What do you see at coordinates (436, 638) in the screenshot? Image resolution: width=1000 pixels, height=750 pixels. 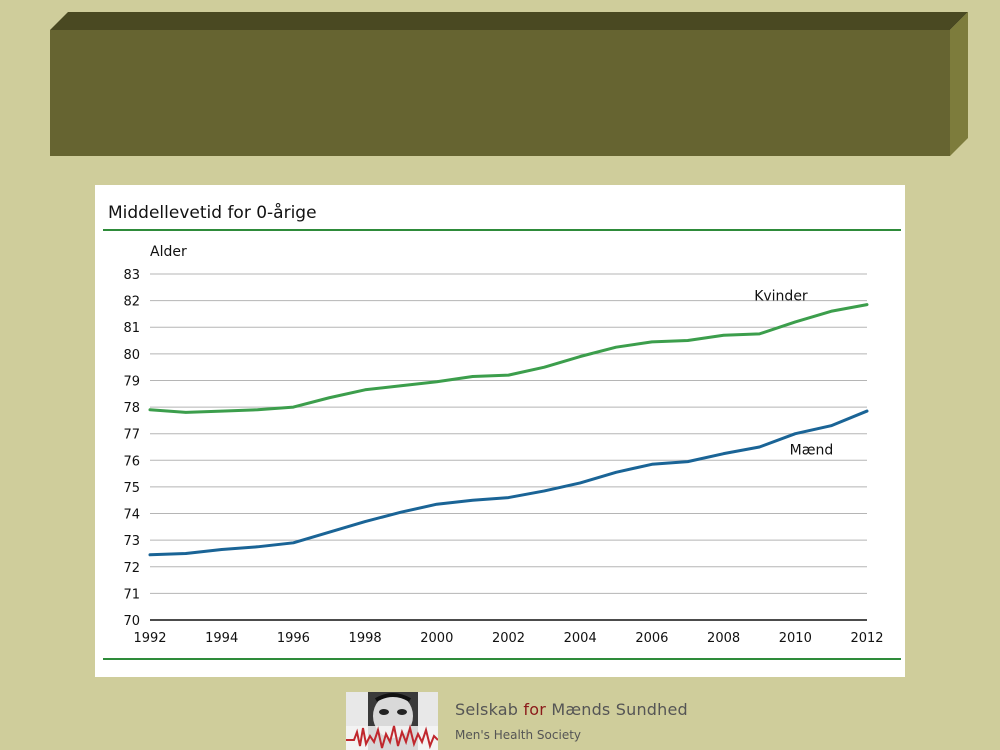 I see `x-tick-label: 2000` at bounding box center [436, 638].